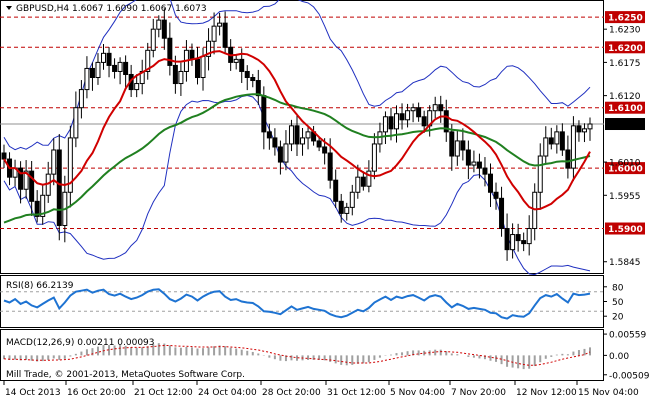 The height and width of the screenshot is (404, 650). What do you see at coordinates (356, 393) in the screenshot?
I see `time-tick-label: 31 Oct 12:00` at bounding box center [356, 393].